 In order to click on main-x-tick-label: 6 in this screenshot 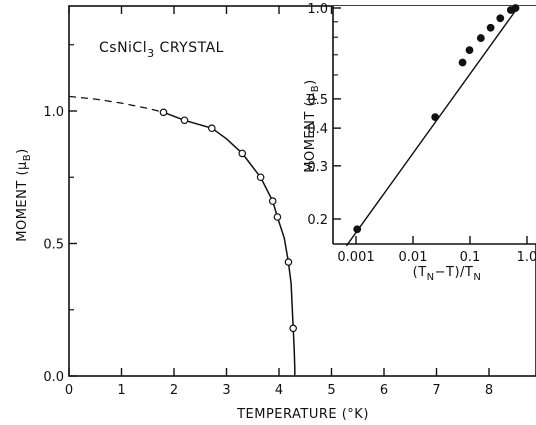, I will do `click(384, 390)`.